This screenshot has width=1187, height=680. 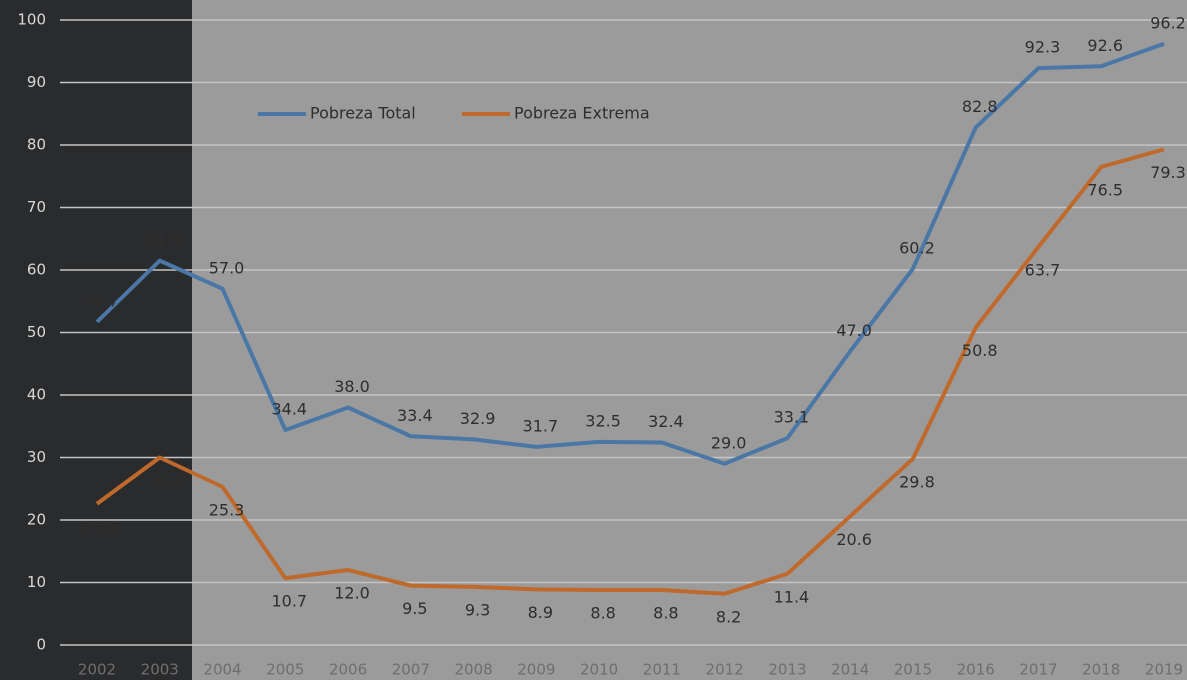 What do you see at coordinates (1101, 670) in the screenshot?
I see `x-tick-label: 2018` at bounding box center [1101, 670].